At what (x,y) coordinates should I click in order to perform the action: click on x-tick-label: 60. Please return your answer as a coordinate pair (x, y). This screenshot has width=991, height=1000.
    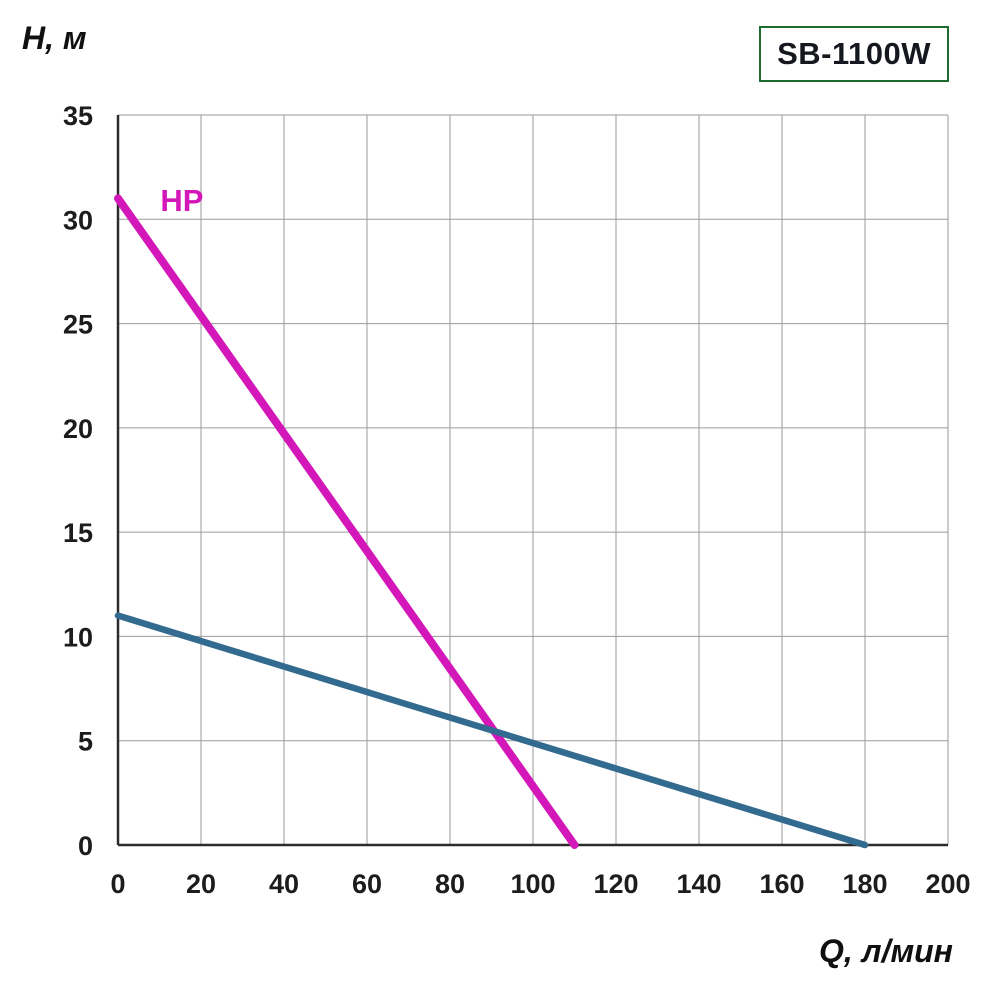
    Looking at the image, I should click on (367, 884).